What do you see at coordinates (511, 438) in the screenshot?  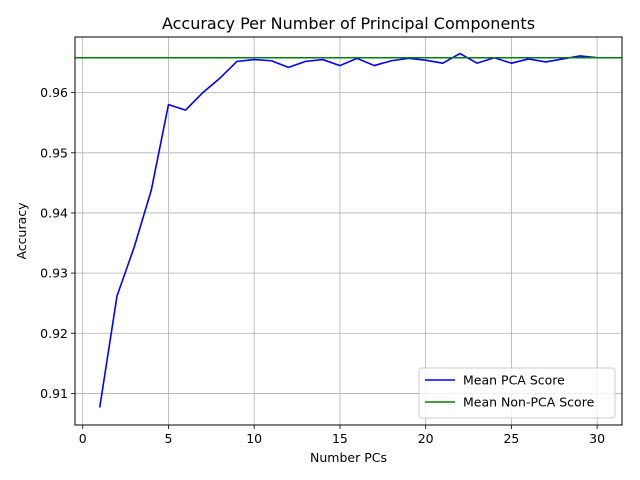 I see `x-tick-label: 25` at bounding box center [511, 438].